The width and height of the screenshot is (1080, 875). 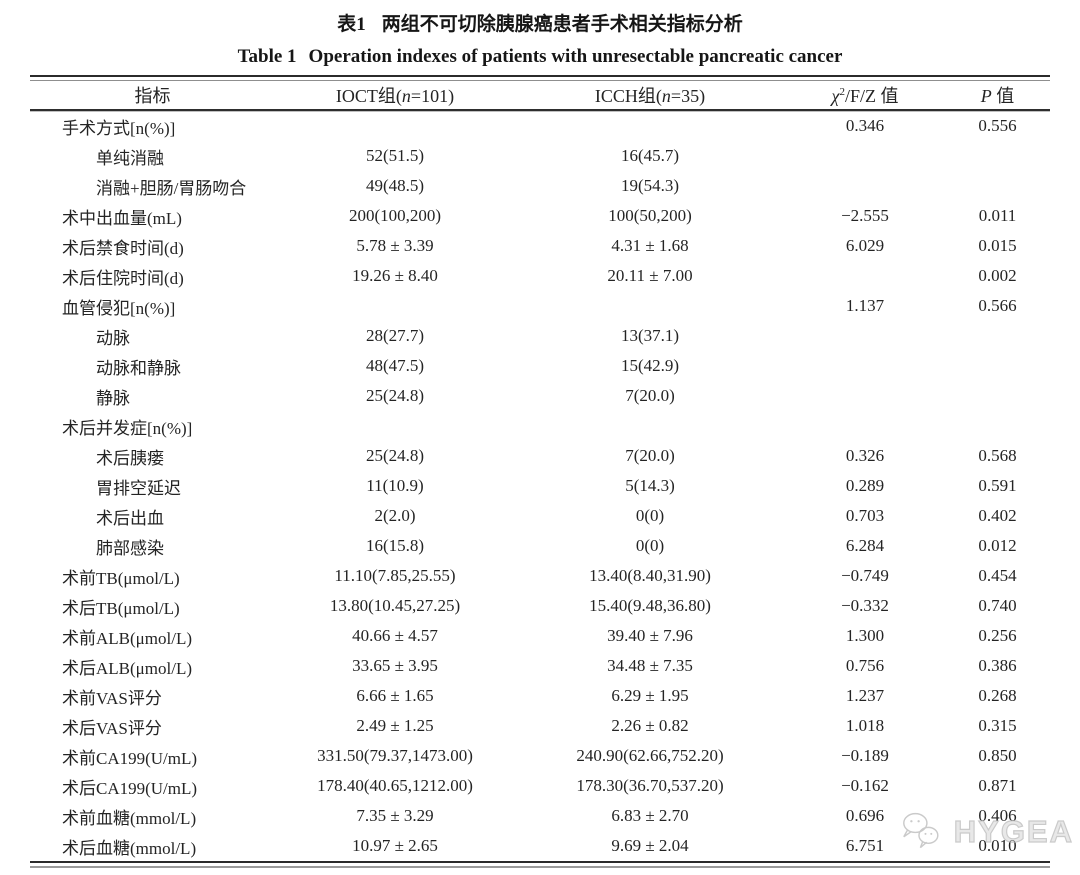 I want to click on table-row: 术后VAS评分 2.49 ± 1.25 2.26 ± 0.82 1.018 0.315, so click(x=540, y=726).